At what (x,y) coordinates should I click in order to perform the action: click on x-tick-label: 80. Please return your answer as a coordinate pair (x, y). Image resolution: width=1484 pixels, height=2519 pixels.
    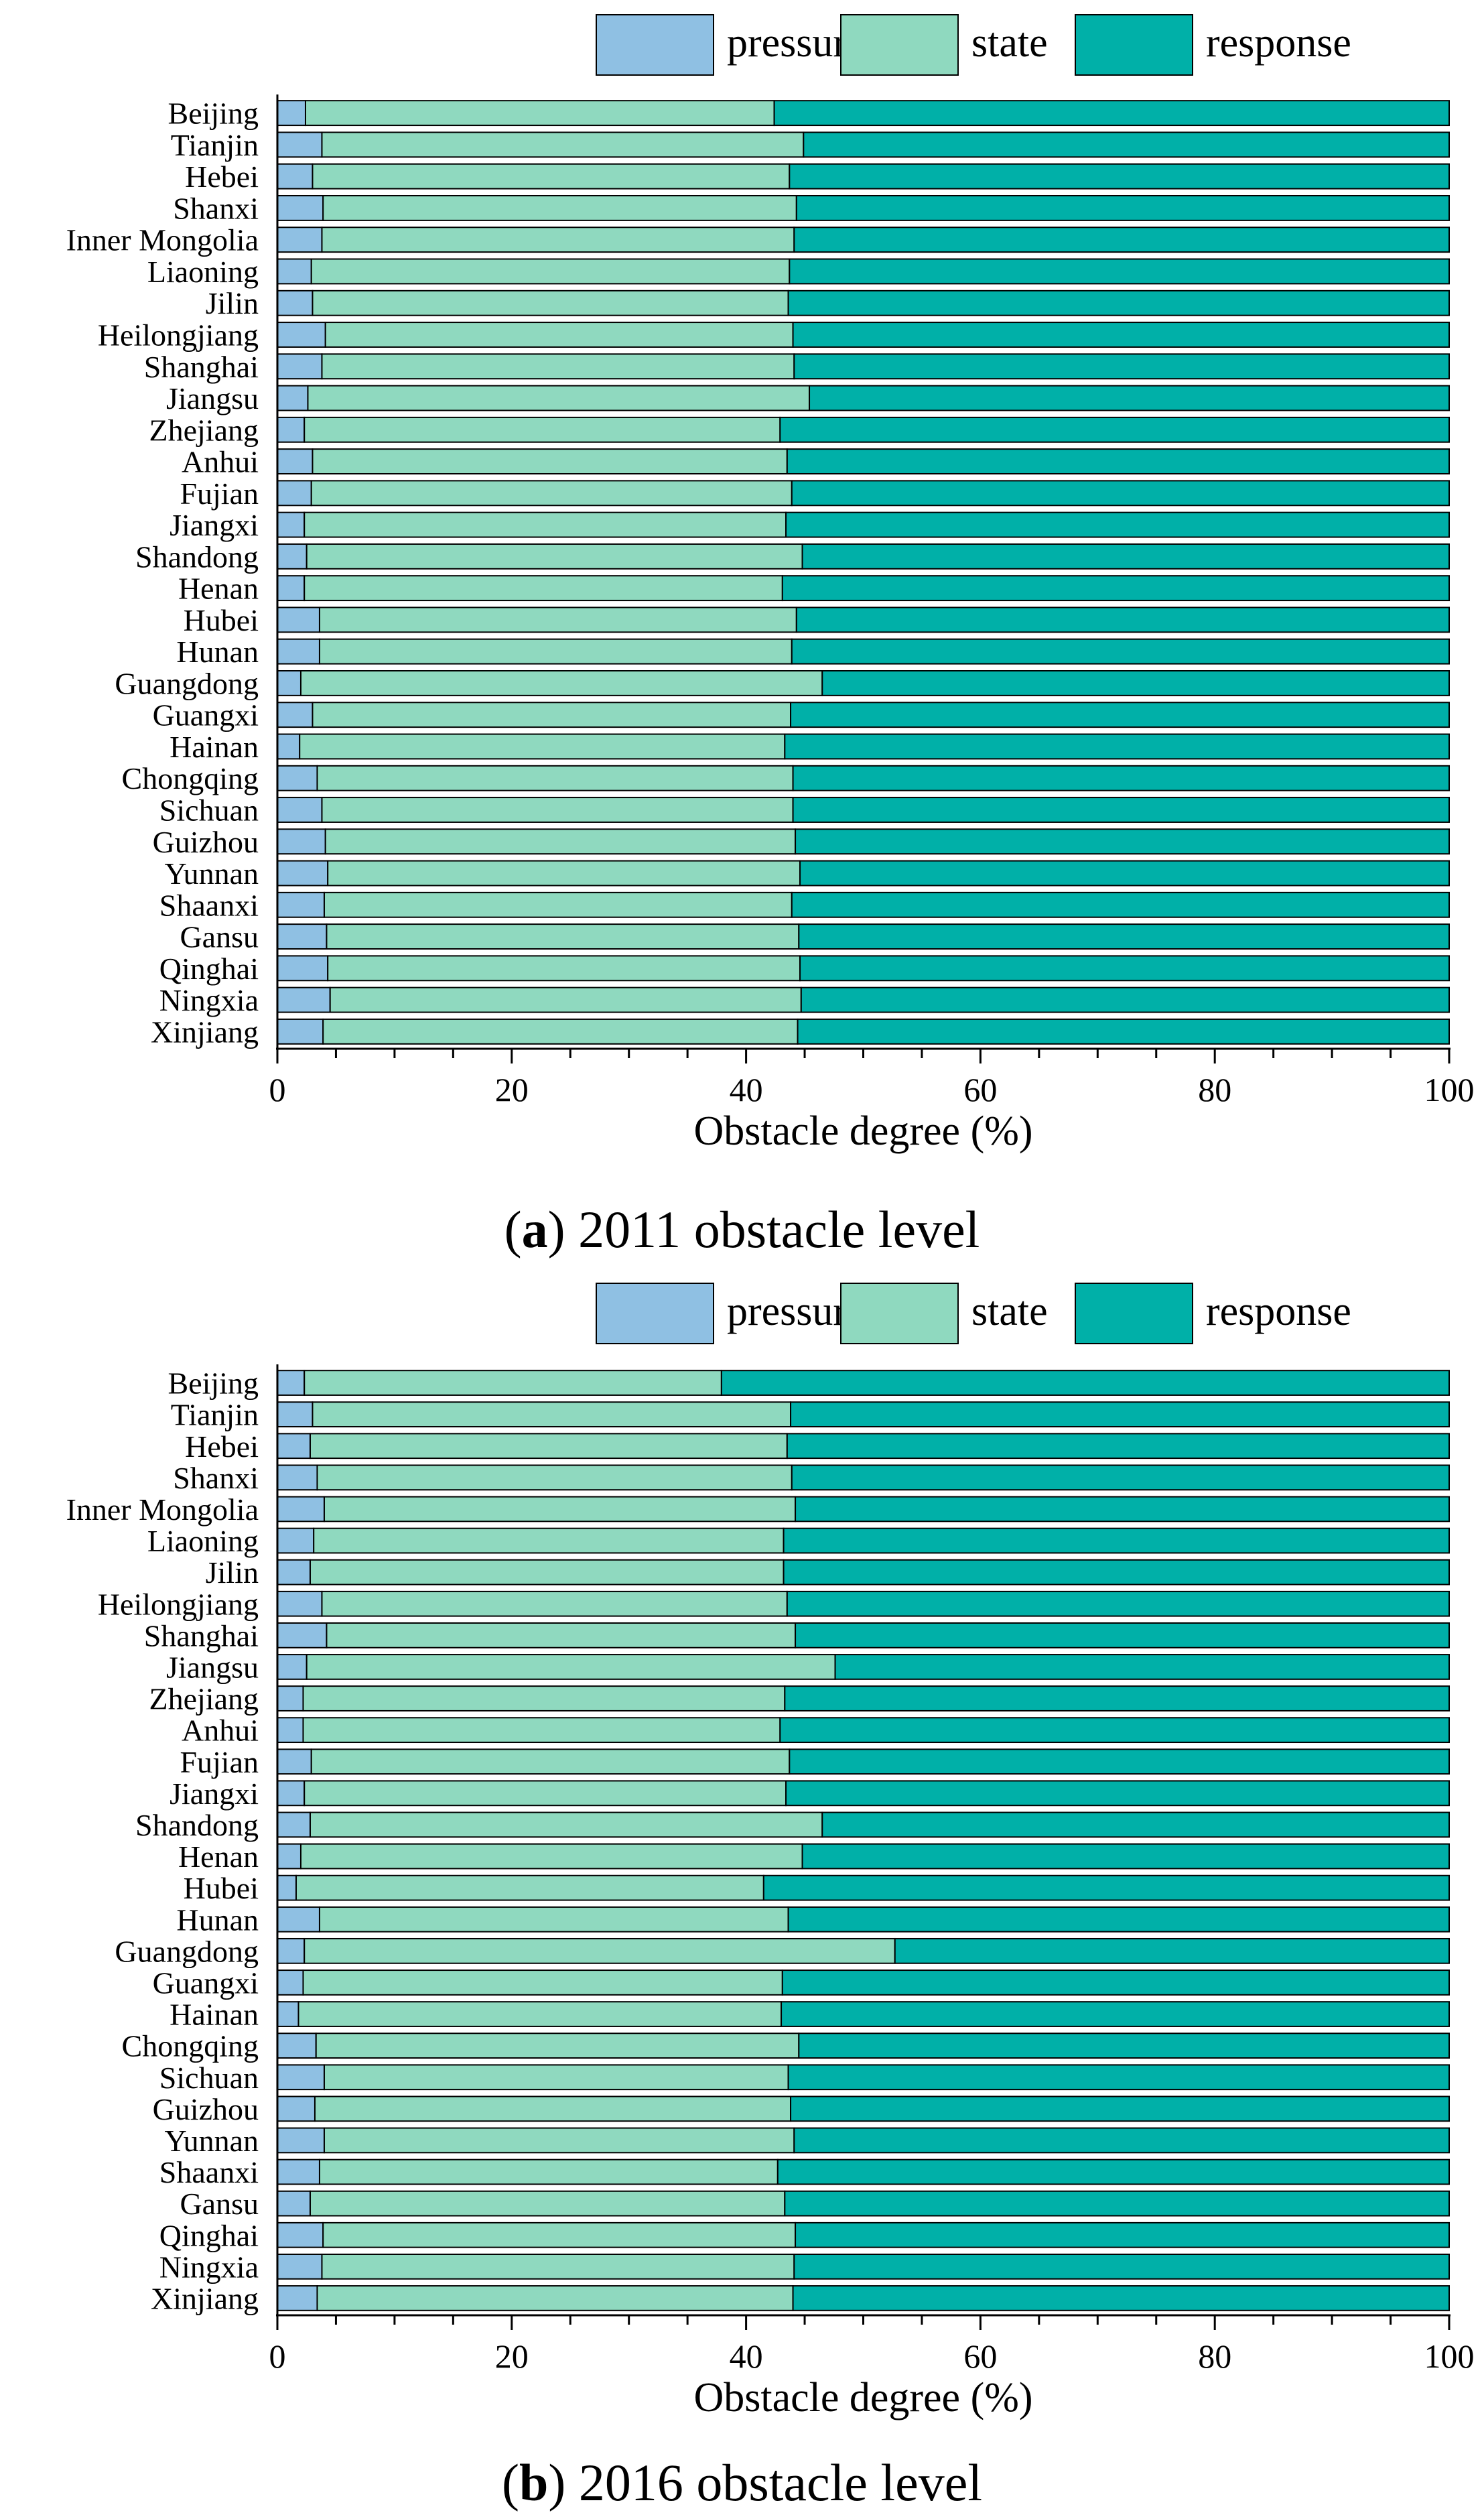
    Looking at the image, I should click on (1215, 1090).